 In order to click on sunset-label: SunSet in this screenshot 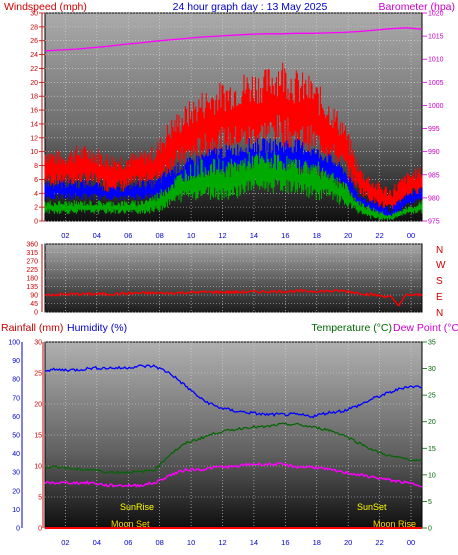, I will do `click(372, 507)`.